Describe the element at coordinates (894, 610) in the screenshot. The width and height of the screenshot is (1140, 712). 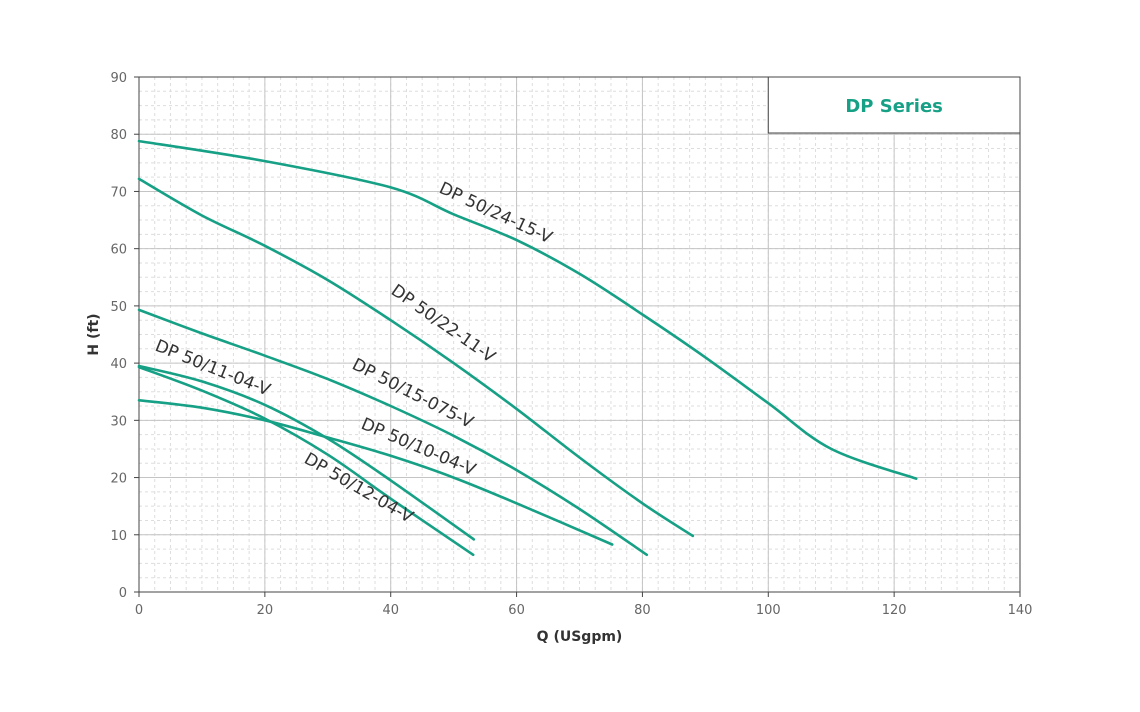
I see `x-tick-label: 120` at that location.